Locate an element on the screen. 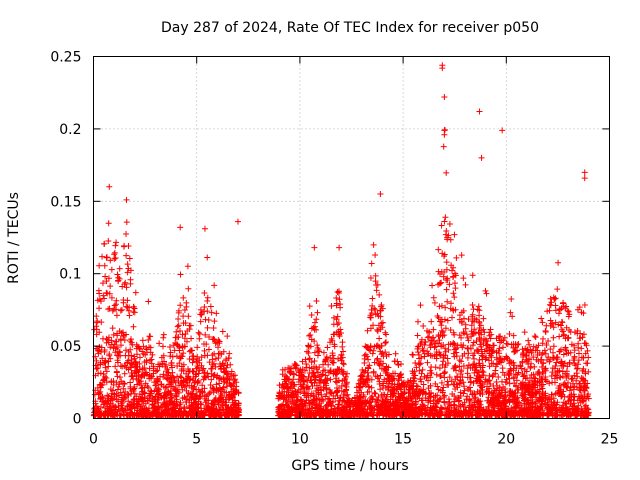 The image size is (640, 480). roti-peak-point is located at coordinates (442, 68).